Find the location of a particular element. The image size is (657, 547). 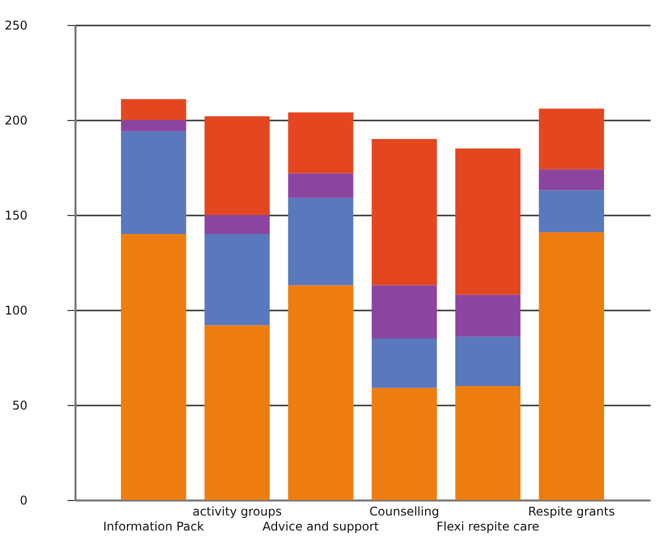

x-tick-label: Advice and support is located at coordinates (321, 527).